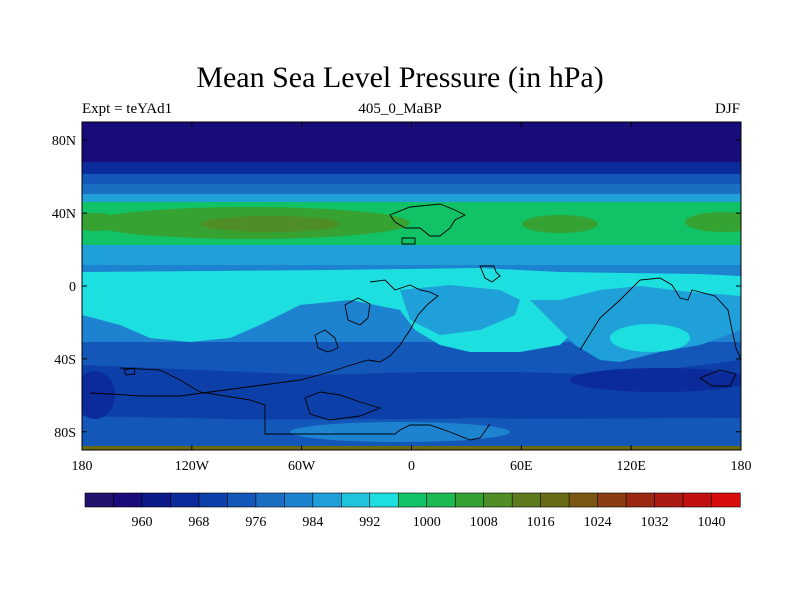 The height and width of the screenshot is (600, 800). Describe the element at coordinates (411, 254) in the screenshot. I see `band-subtropical-transition` at that location.